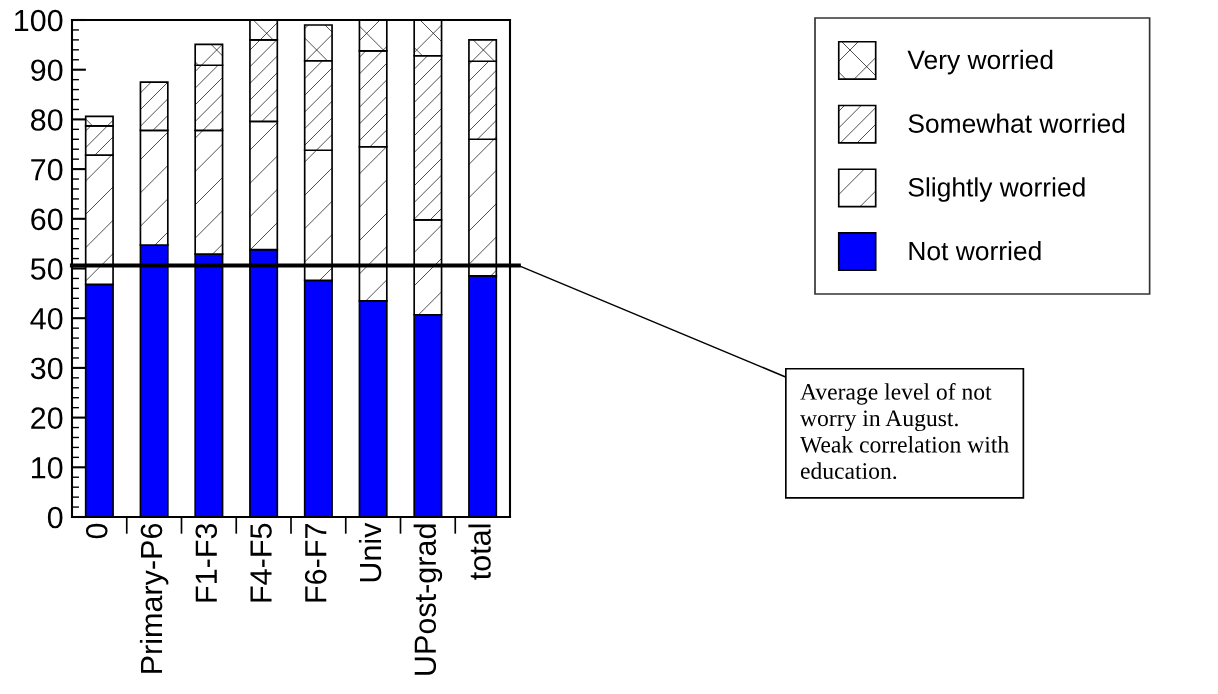  What do you see at coordinates (206, 562) in the screenshot?
I see `x-tick-label: F1-F3` at bounding box center [206, 562].